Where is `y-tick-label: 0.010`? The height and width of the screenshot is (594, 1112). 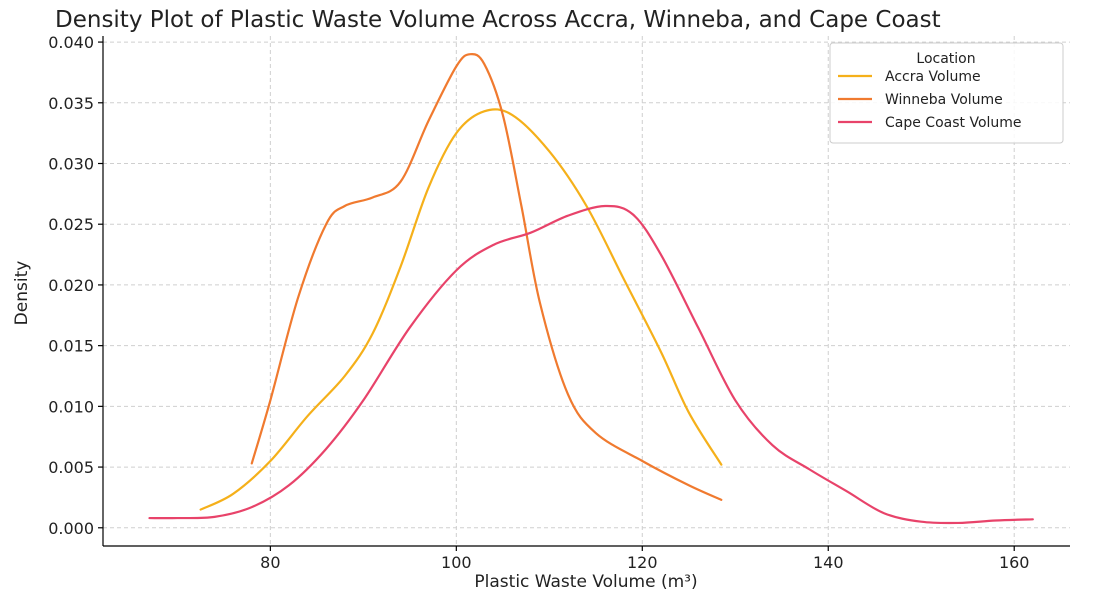 y-tick-label: 0.010 is located at coordinates (71, 406).